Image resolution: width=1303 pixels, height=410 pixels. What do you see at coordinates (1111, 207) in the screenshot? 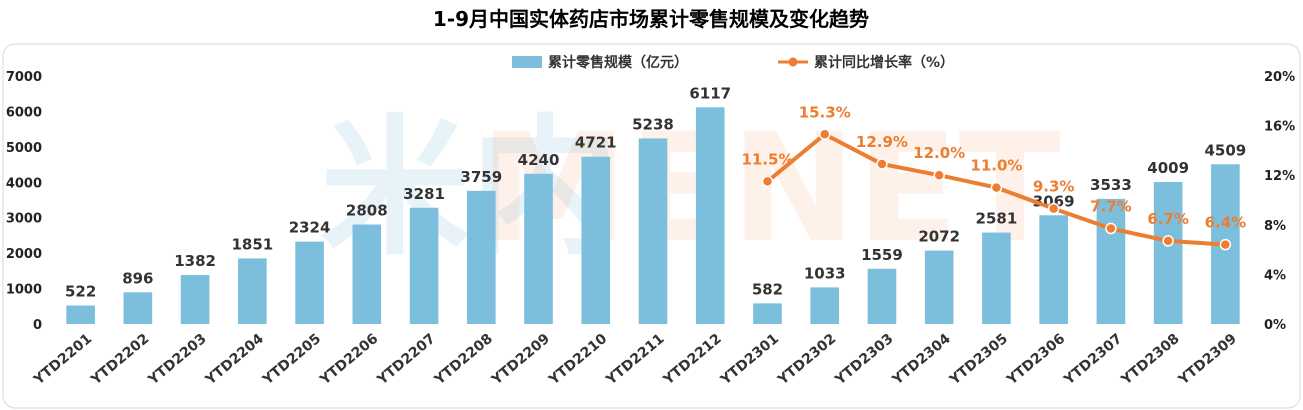
I see `growth-value-label: 7.7%` at bounding box center [1111, 207].